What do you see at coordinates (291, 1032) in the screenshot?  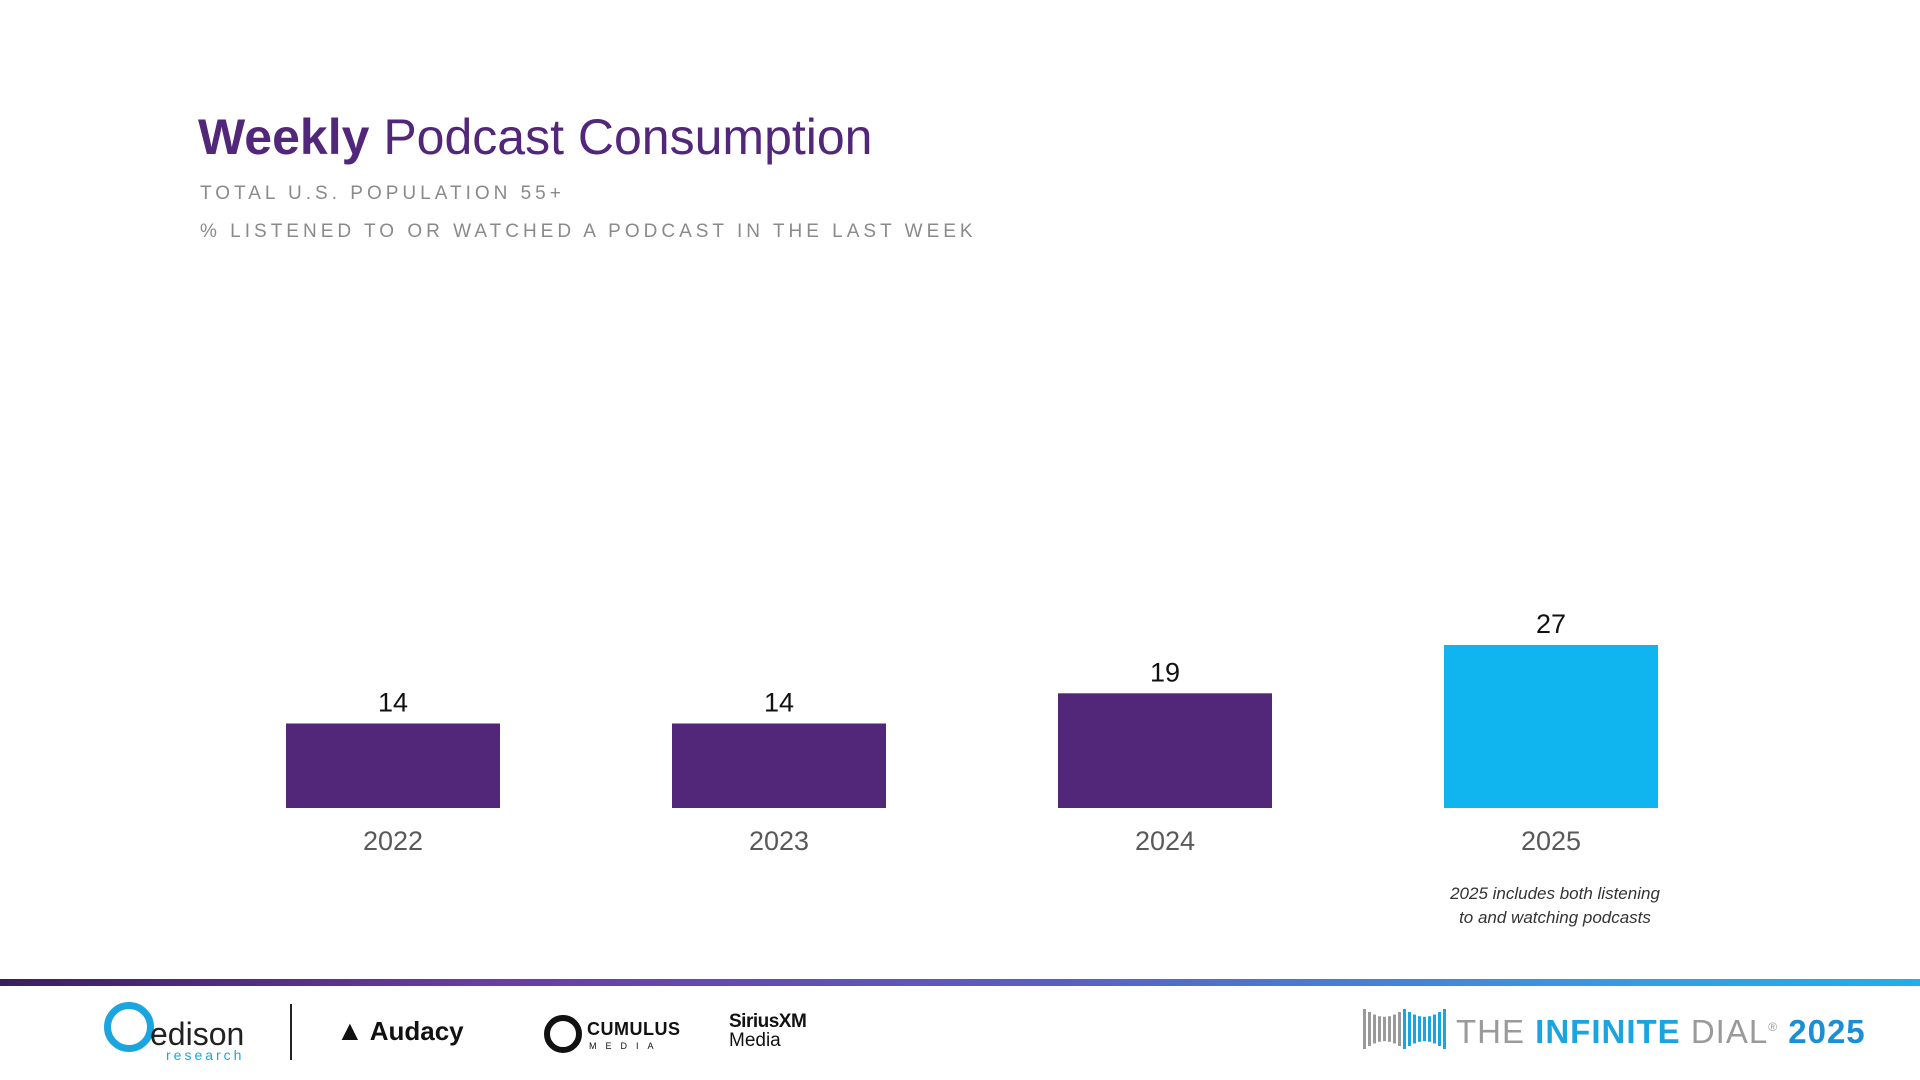 I see `footer-divider` at bounding box center [291, 1032].